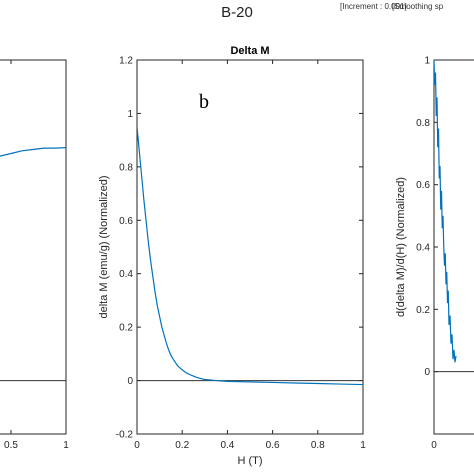 This screenshot has width=474, height=474. I want to click on y-axis-label: delta M (emu/g) (Normalized), so click(104, 246).